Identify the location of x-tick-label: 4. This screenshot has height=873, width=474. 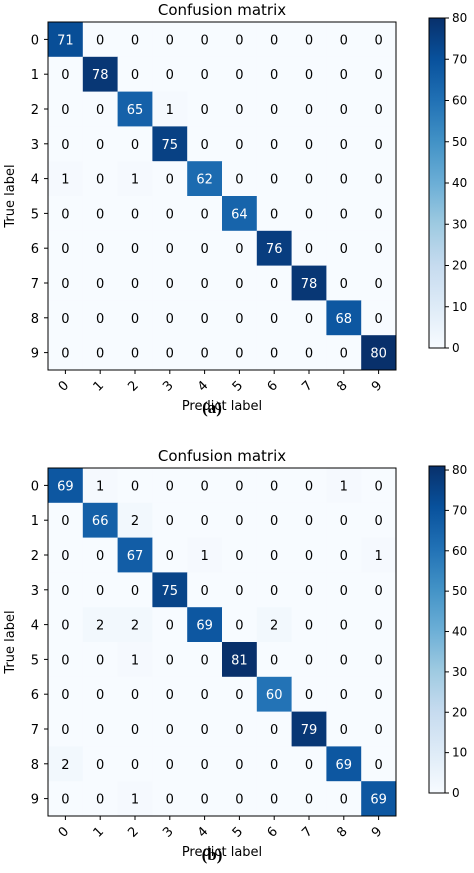
(203, 832).